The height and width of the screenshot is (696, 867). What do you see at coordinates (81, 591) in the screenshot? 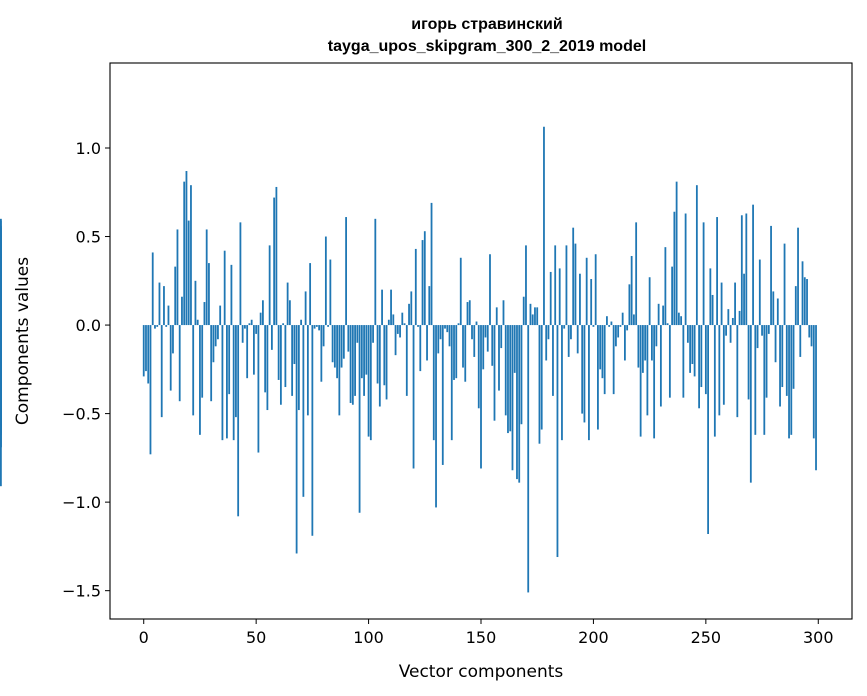
I see `y-tick-label: −1.5` at bounding box center [81, 591].